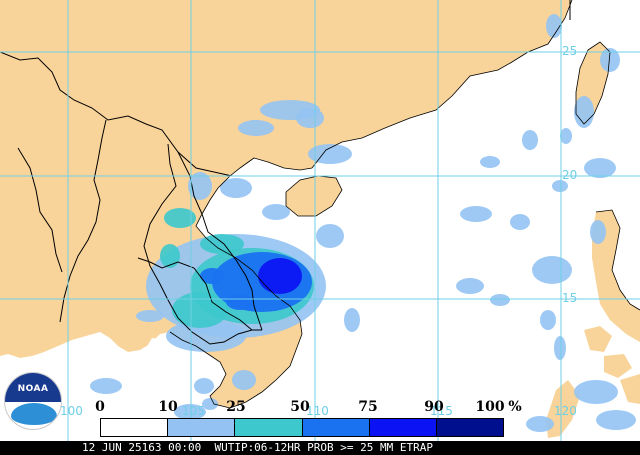 Image resolution: width=640 pixels, height=455 pixels. I want to click on land-luzon, so click(616, 276).